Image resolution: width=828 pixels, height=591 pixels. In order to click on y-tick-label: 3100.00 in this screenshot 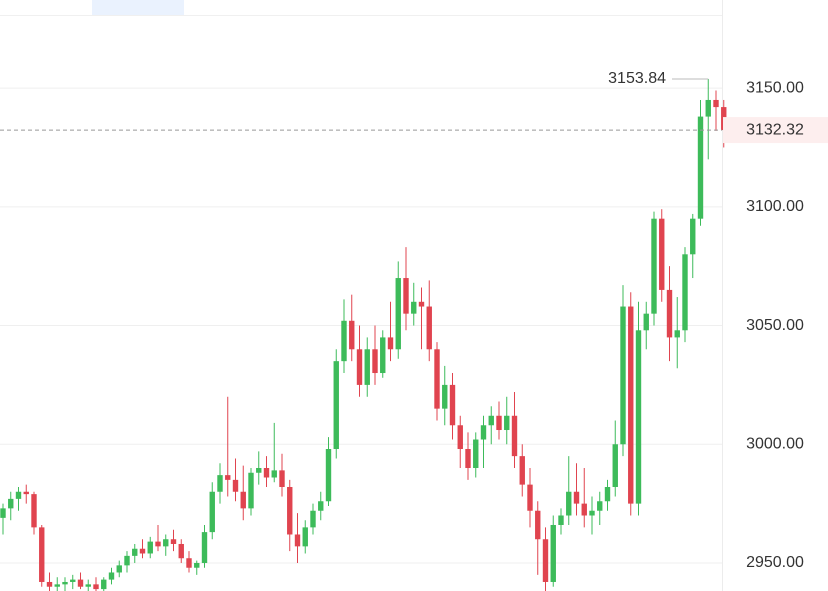, I will do `click(775, 206)`.